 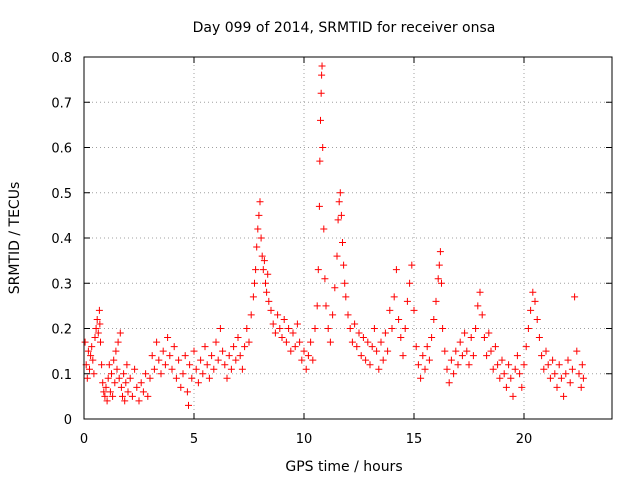 I want to click on x-axis-label: GPS time / hours, so click(x=343, y=467).